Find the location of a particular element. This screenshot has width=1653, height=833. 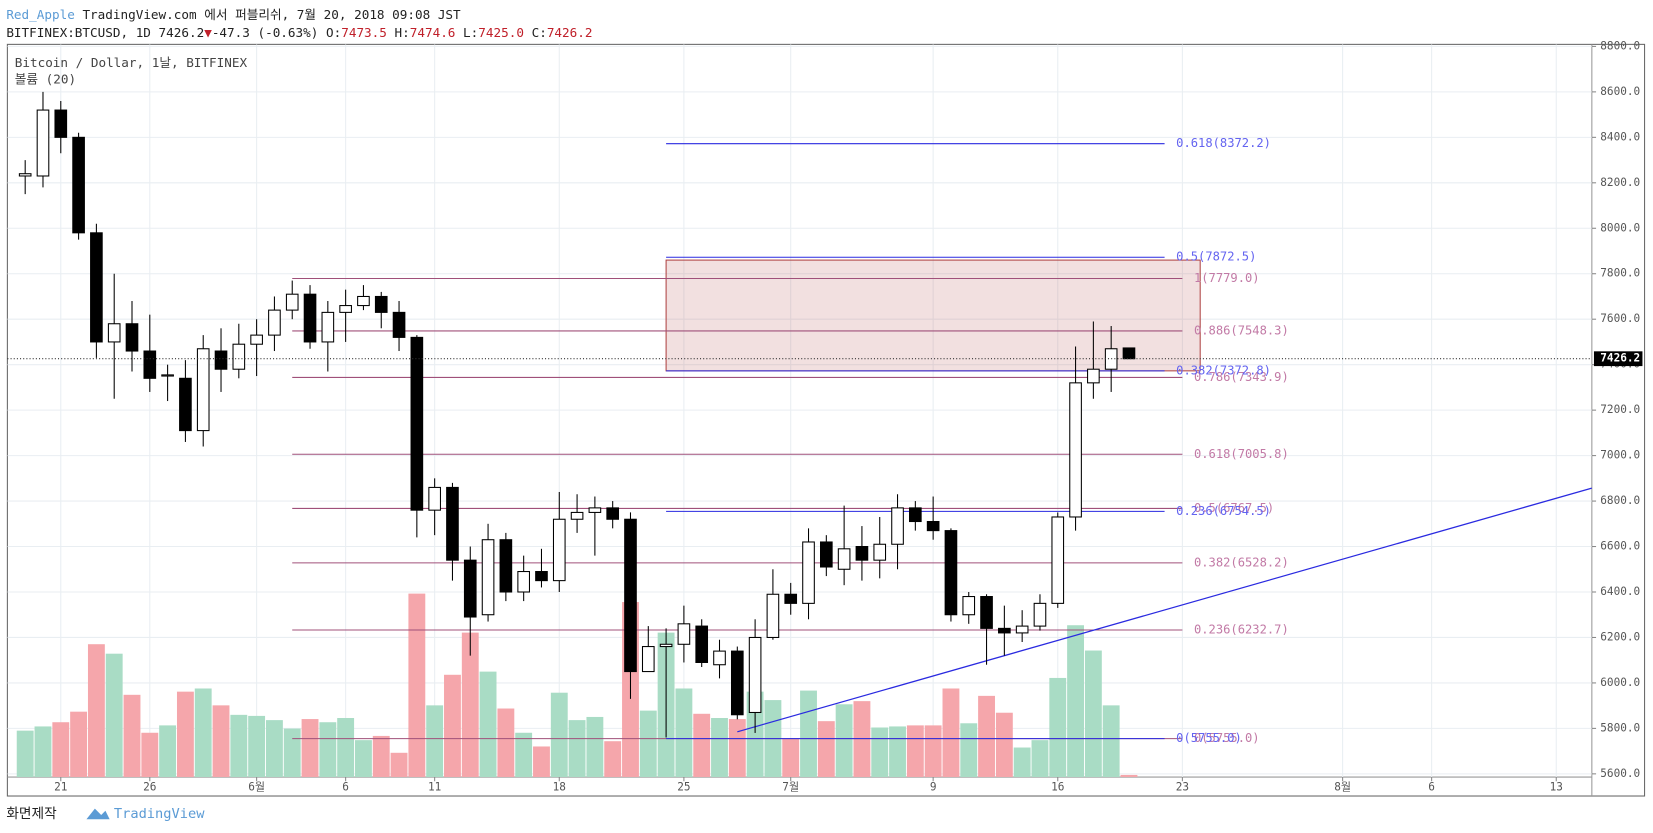

last-price-box is located at coordinates (1618, 359).